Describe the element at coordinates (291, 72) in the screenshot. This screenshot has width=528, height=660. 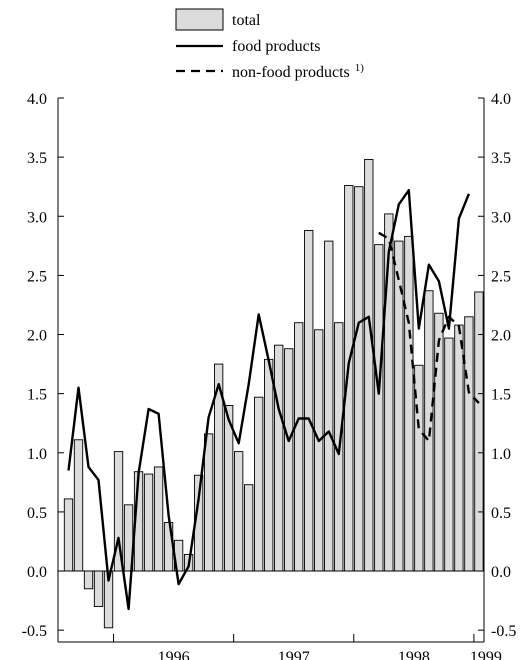
I see `legend-text-non-food-products: non-food products` at that location.